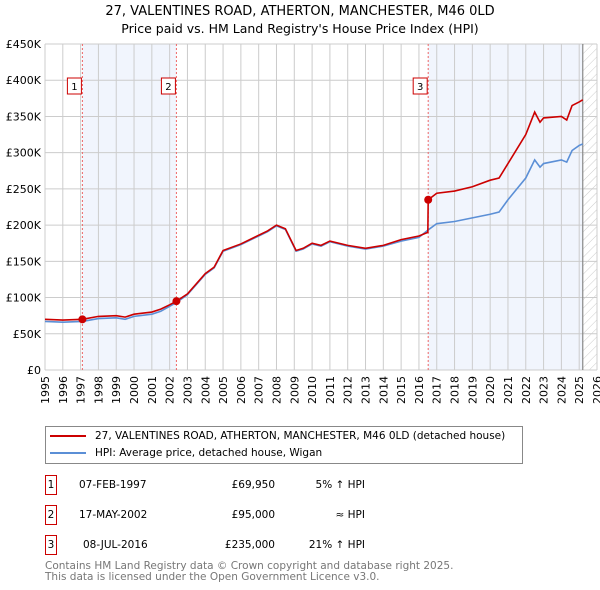  Describe the element at coordinates (24, 153) in the screenshot. I see `y-tick-label: £300K` at that location.